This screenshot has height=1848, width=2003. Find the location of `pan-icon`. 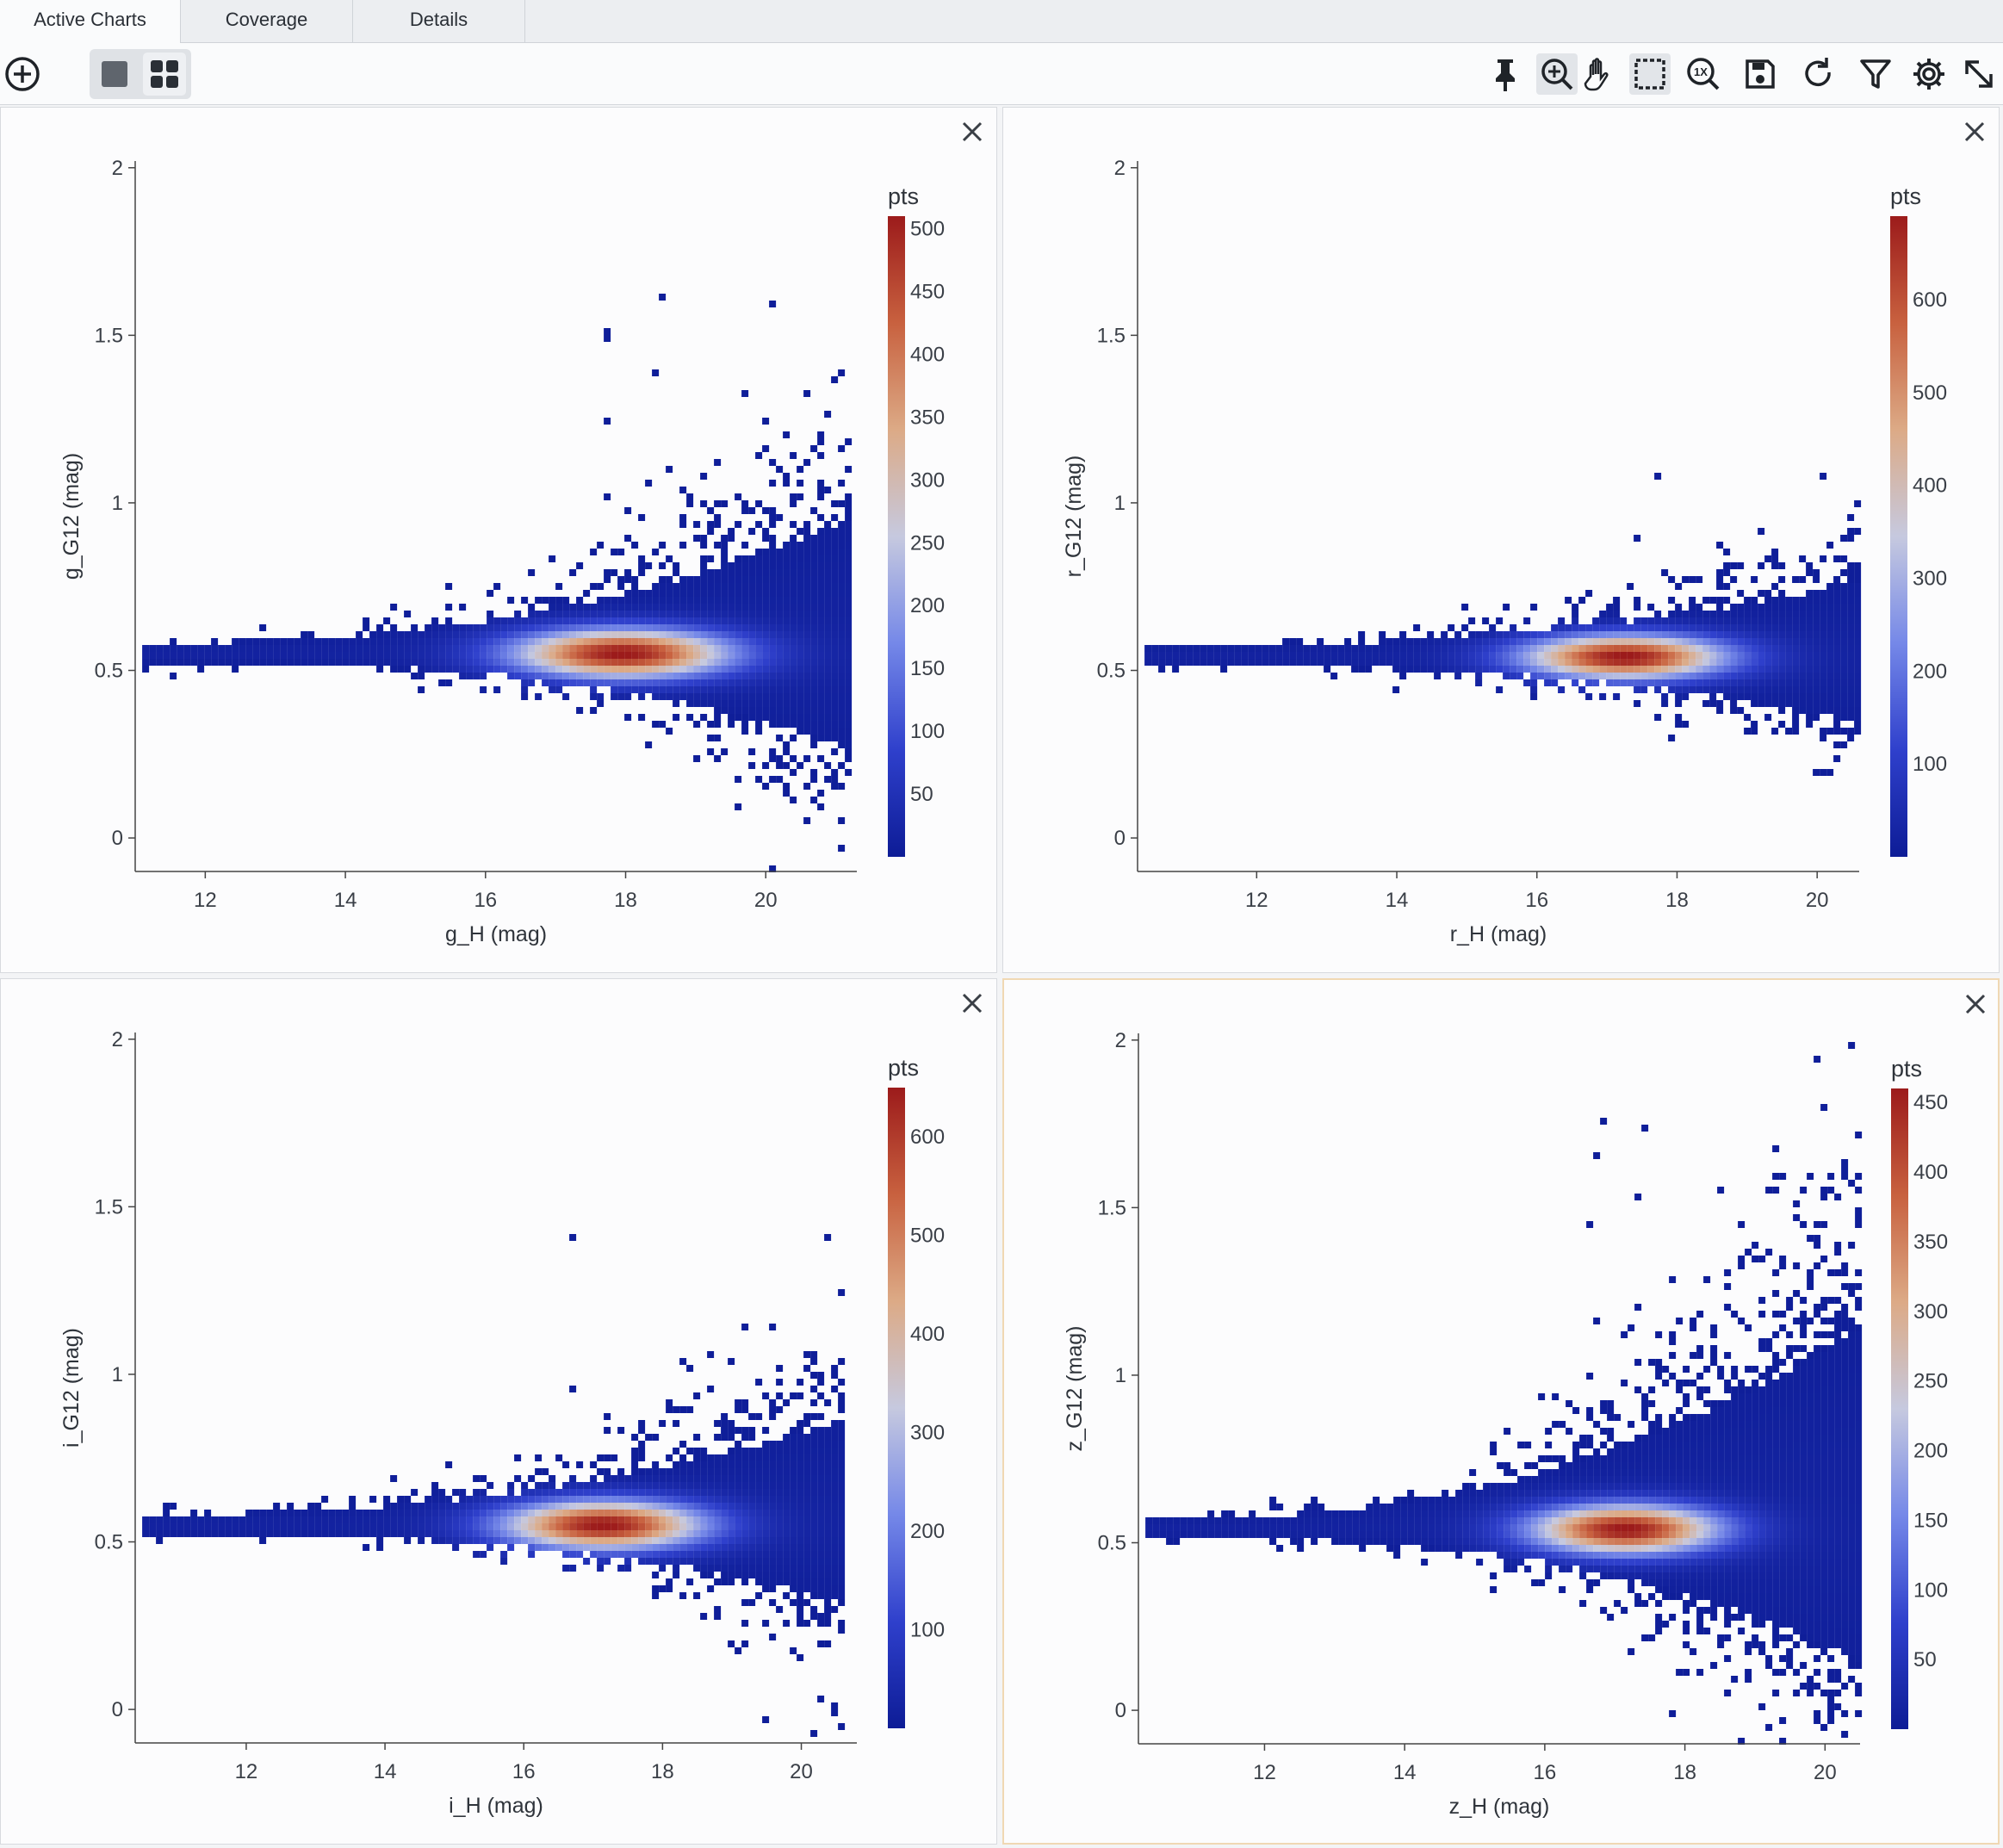

pan-icon is located at coordinates (1600, 74).